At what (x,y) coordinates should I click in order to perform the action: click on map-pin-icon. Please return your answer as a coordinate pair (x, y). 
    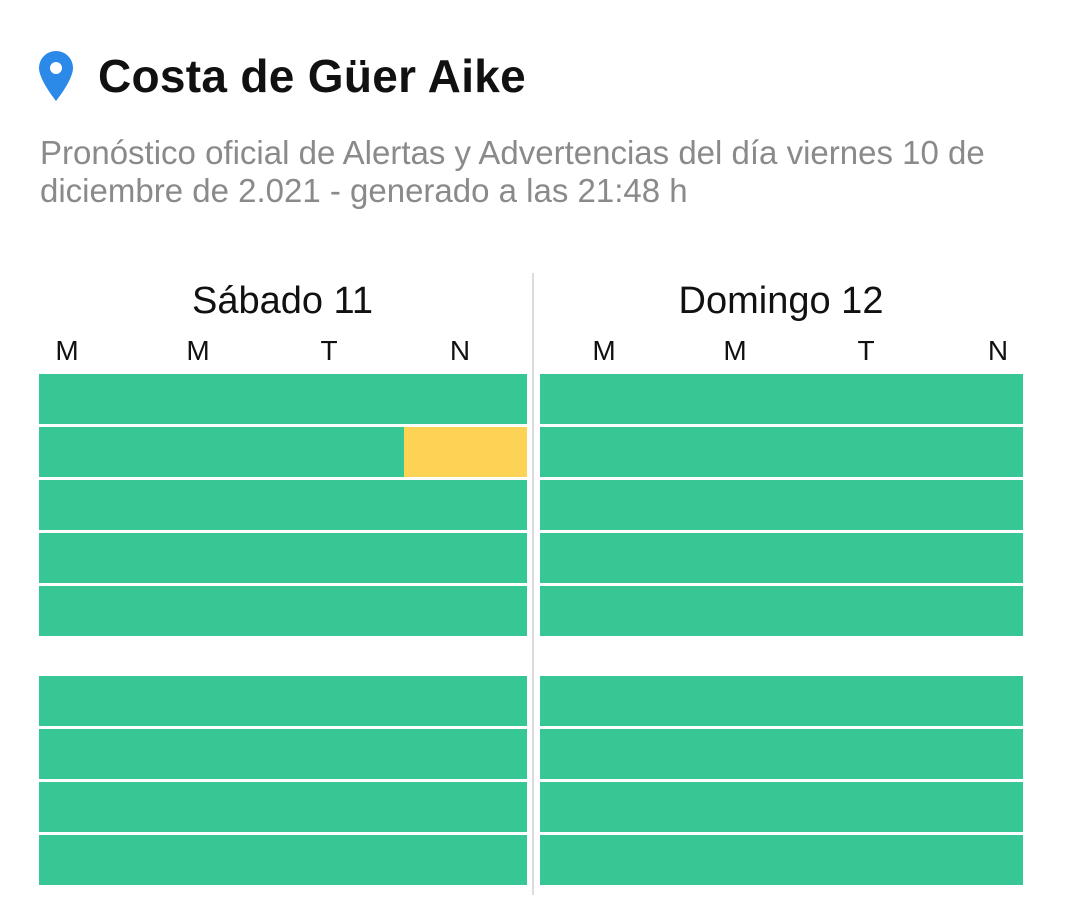
    Looking at the image, I should click on (56, 76).